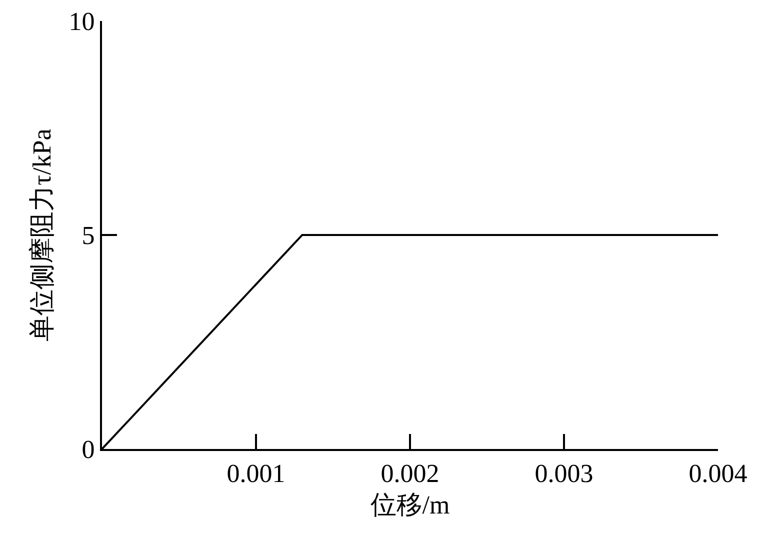 The image size is (774, 545). What do you see at coordinates (410, 473) in the screenshot?
I see `x-tick-label: 0.002` at bounding box center [410, 473].